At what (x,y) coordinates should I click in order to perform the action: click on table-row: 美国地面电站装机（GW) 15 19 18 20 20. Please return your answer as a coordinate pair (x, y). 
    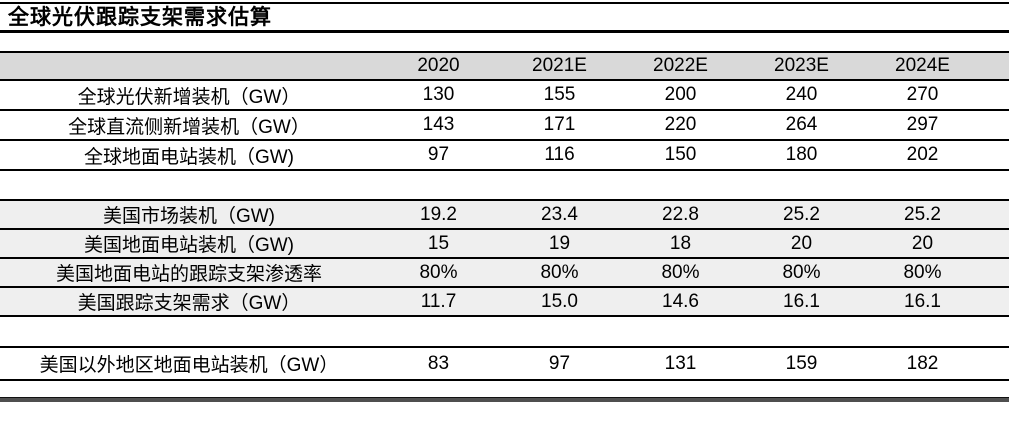
    Looking at the image, I should click on (504, 244).